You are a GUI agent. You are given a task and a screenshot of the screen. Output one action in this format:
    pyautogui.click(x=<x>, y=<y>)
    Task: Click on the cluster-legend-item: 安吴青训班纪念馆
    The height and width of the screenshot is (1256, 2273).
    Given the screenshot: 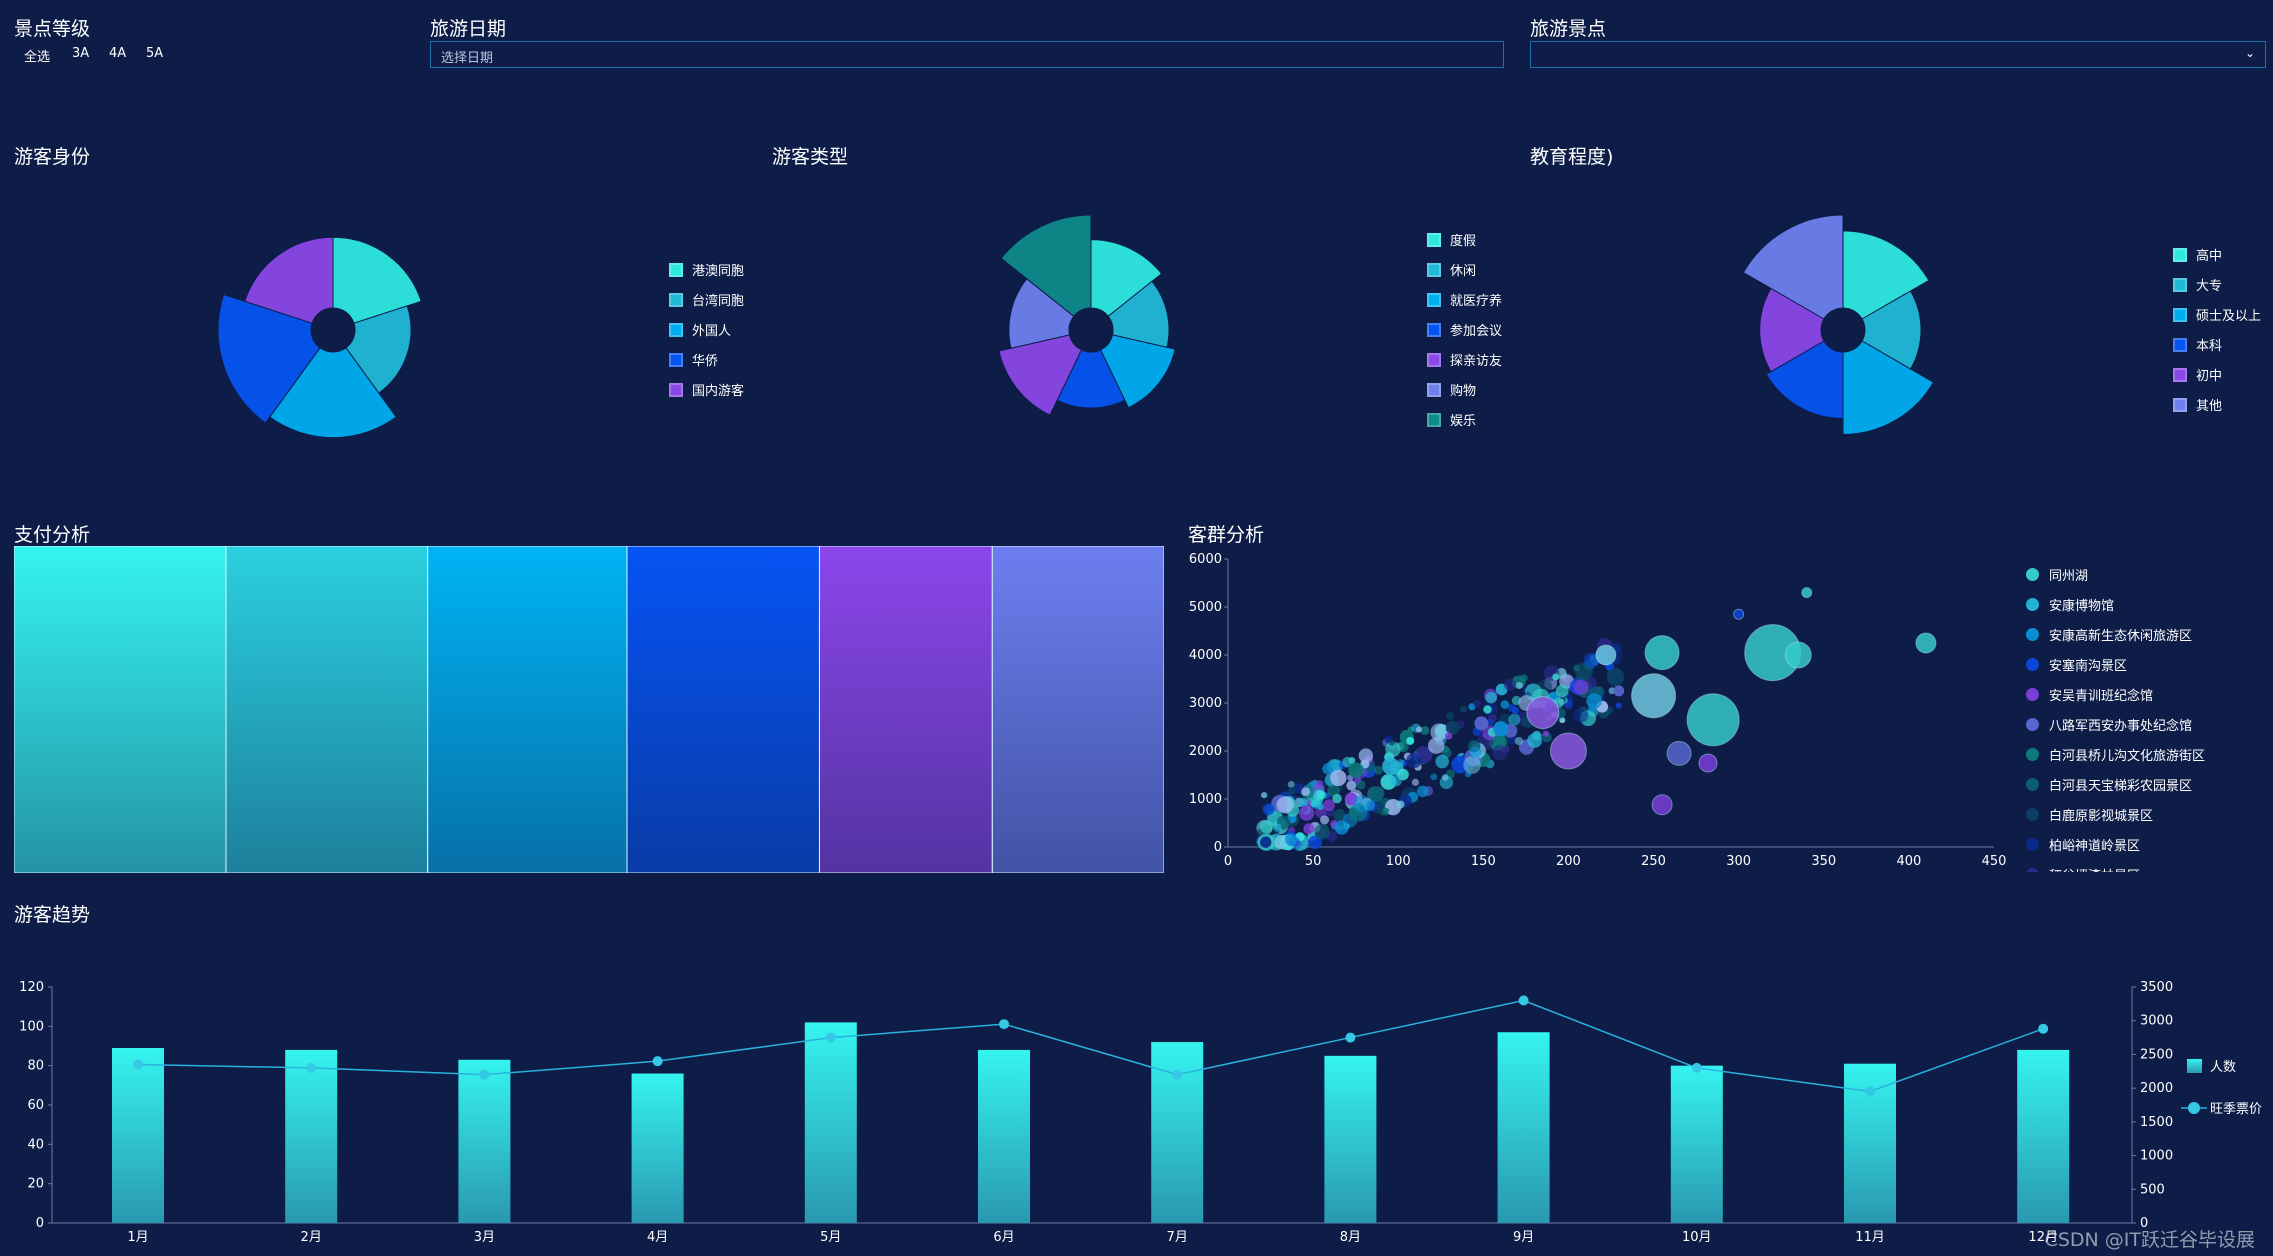 What is the action you would take?
    pyautogui.click(x=2089, y=694)
    